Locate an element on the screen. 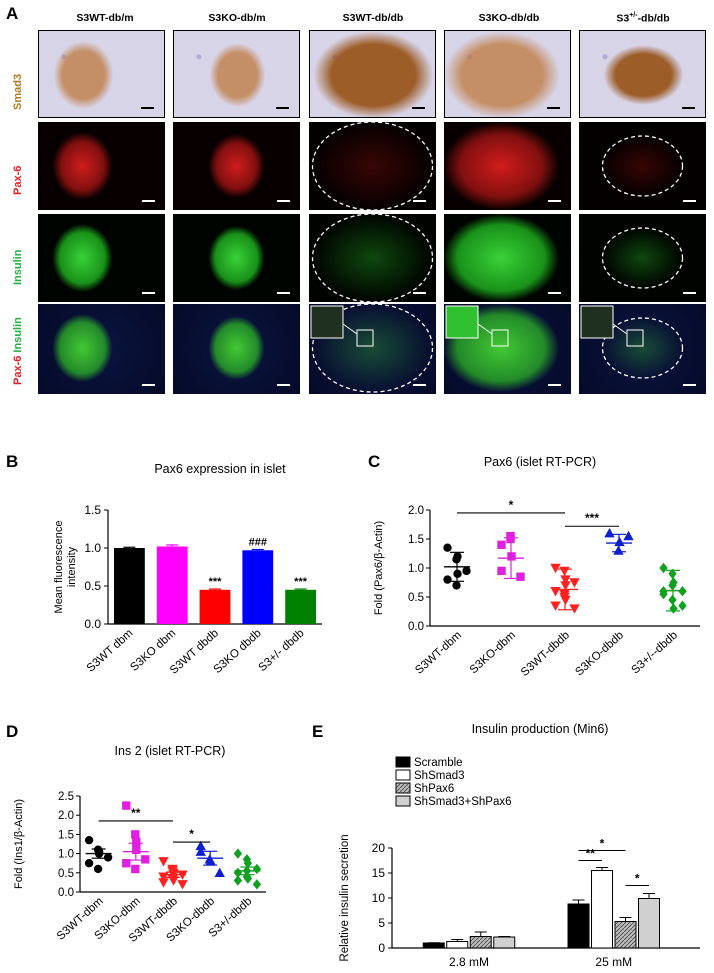 The height and width of the screenshot is (973, 714). column-header-1: S3WT-db/m is located at coordinates (105, 18).